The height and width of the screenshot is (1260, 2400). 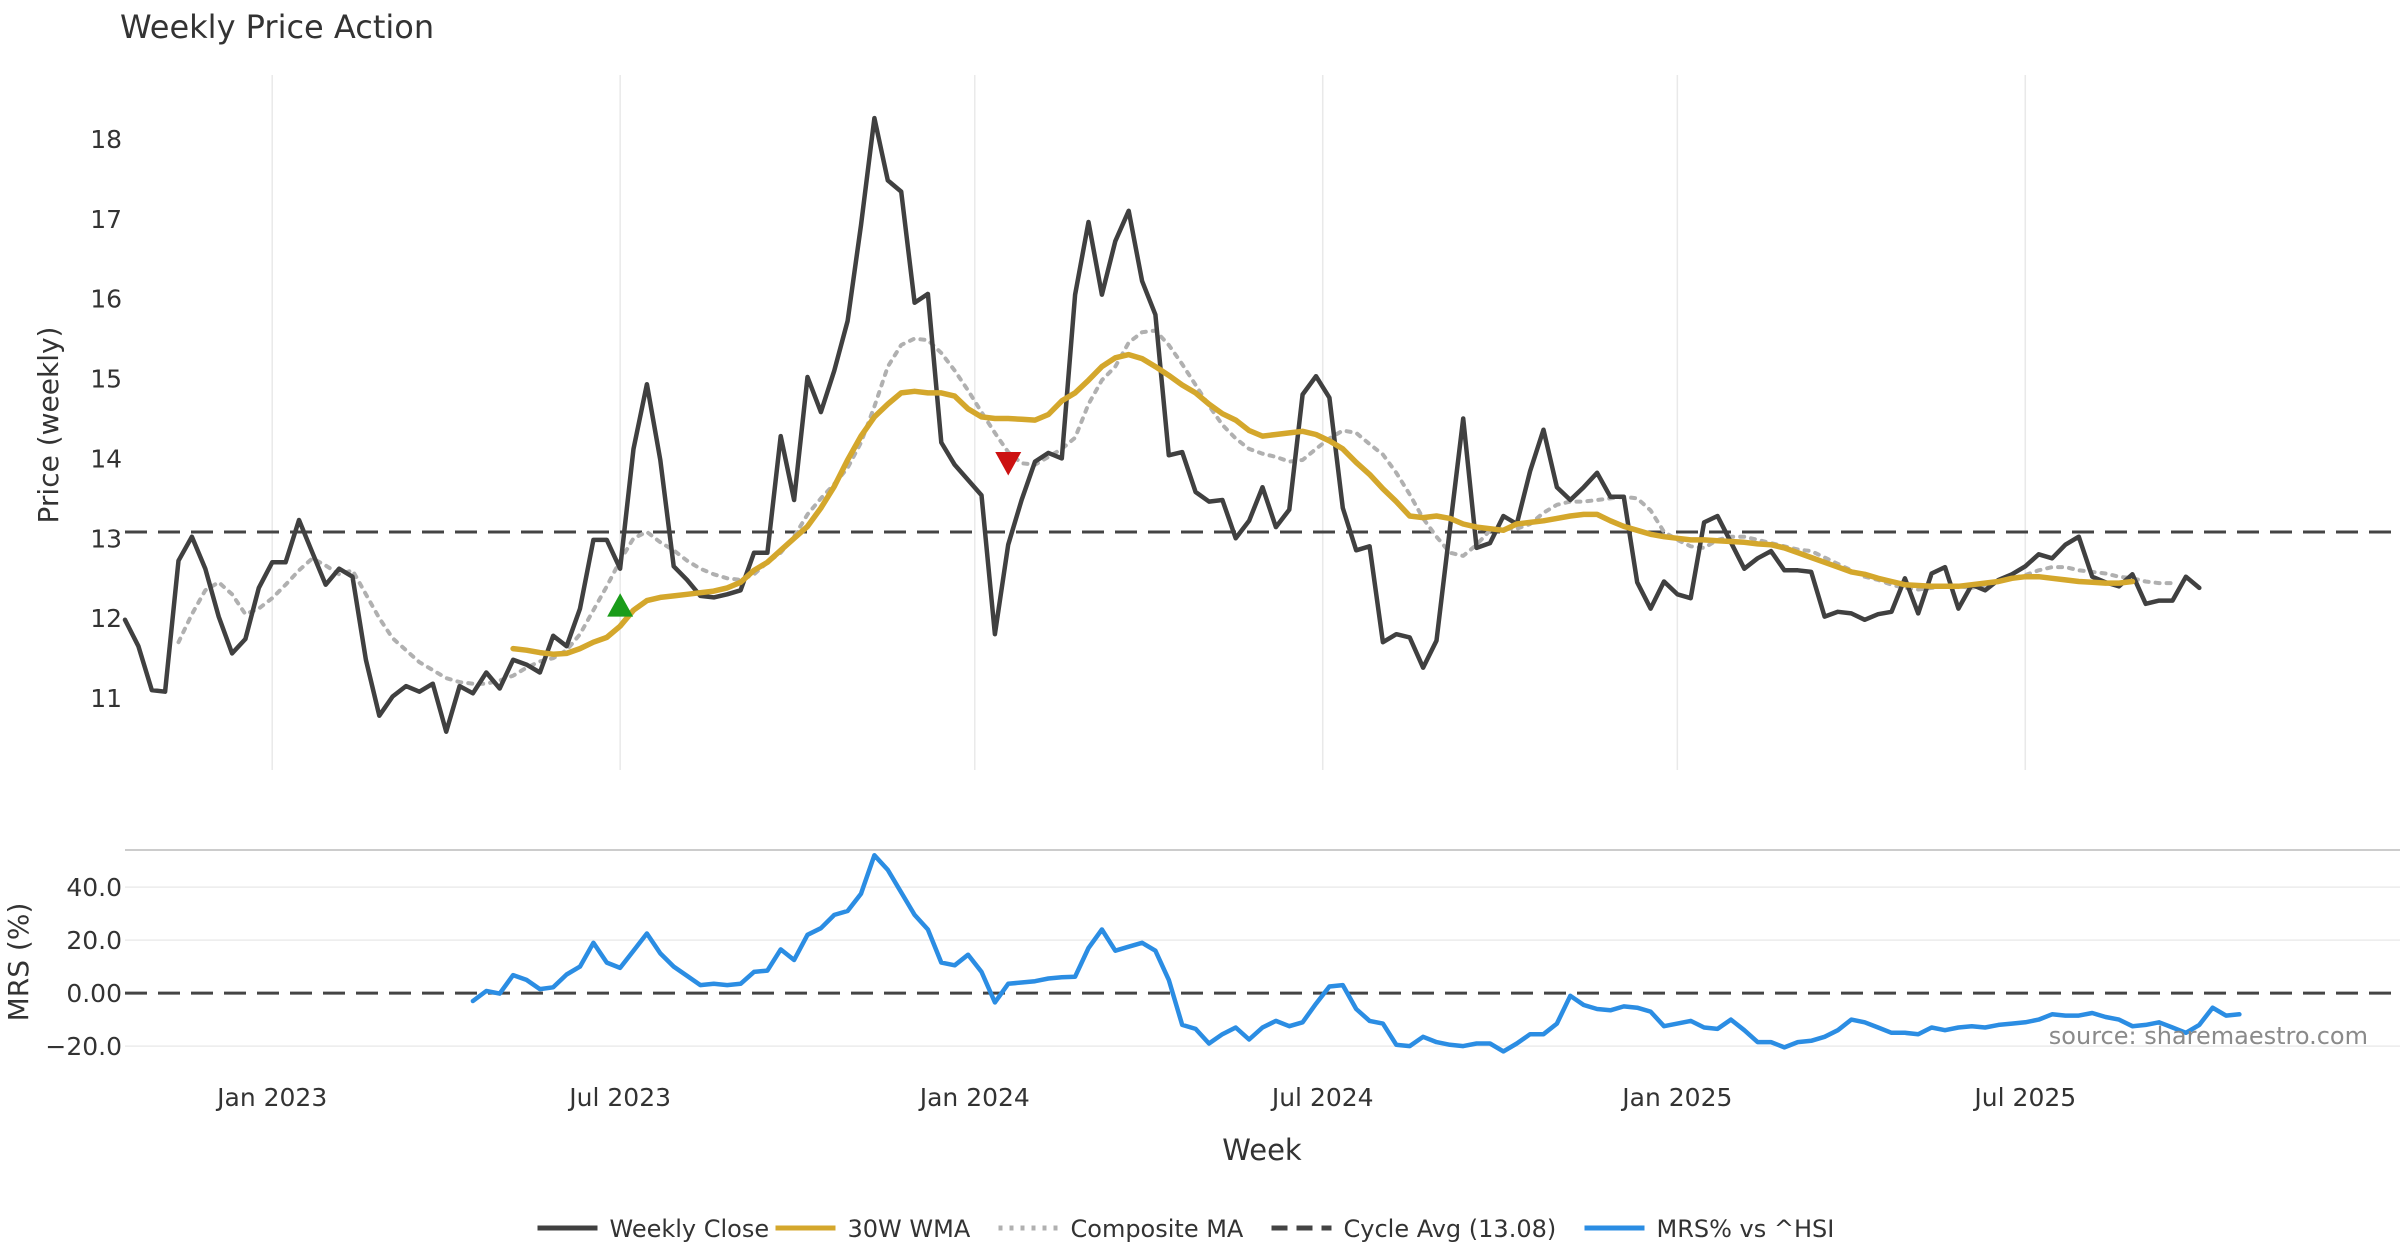 I want to click on price-y-axis-label: Price (weekly), so click(x=48, y=425).